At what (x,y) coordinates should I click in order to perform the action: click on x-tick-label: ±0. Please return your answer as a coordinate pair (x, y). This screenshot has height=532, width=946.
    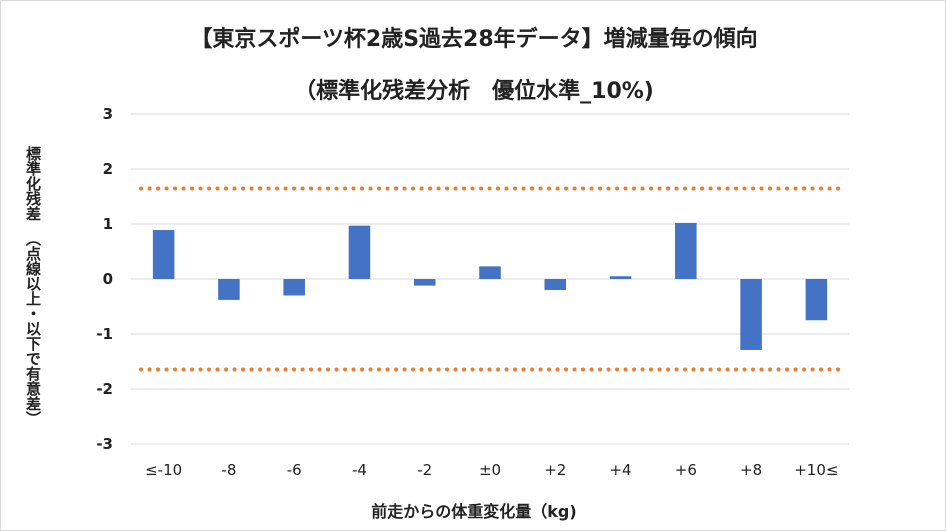
    Looking at the image, I should click on (490, 470).